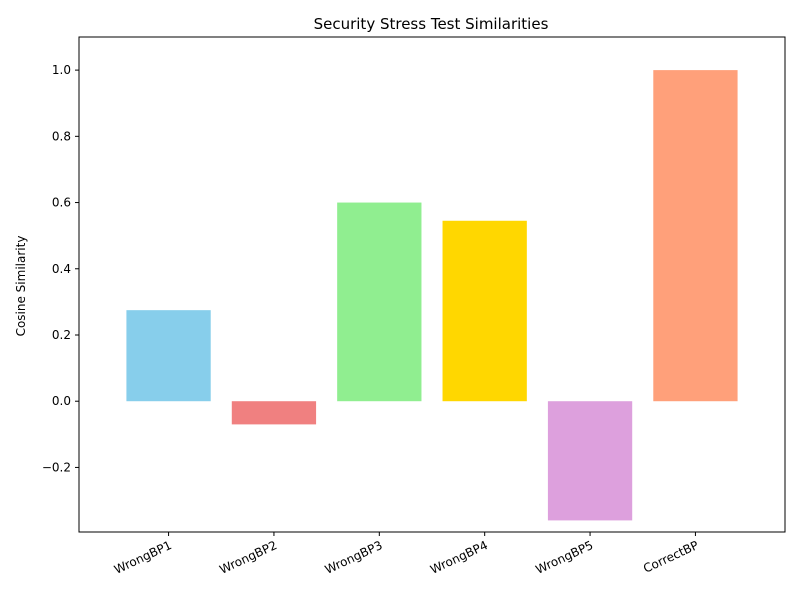  Describe the element at coordinates (61, 70) in the screenshot. I see `y-tick-label: 1.0` at that location.